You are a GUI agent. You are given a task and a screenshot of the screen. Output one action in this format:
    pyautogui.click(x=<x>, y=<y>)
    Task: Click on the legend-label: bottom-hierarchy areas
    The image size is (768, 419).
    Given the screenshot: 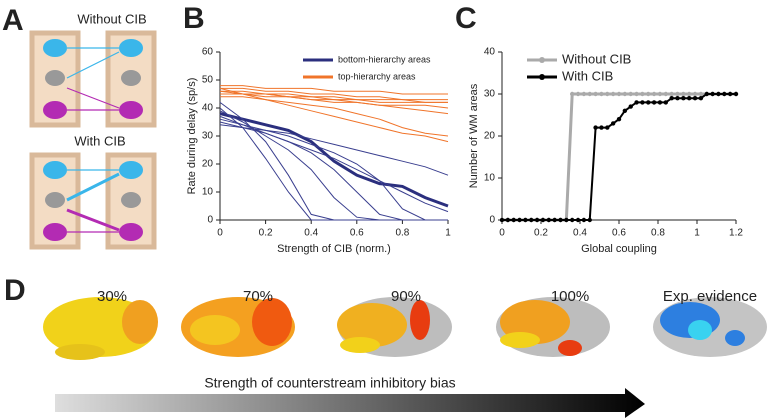 What is the action you would take?
    pyautogui.click(x=384, y=59)
    